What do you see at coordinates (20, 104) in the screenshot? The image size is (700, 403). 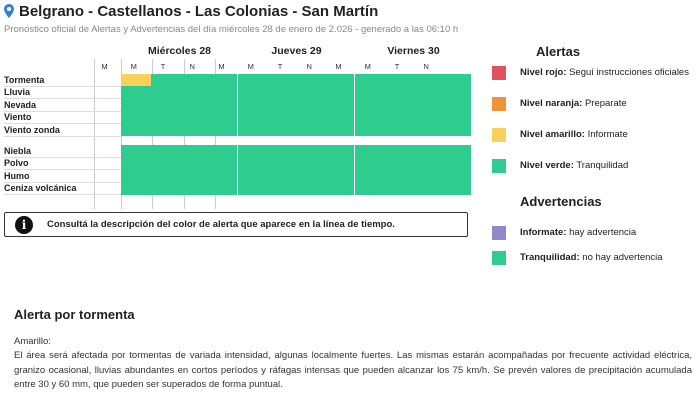 I see `timeline-row-label: Nevada` at bounding box center [20, 104].